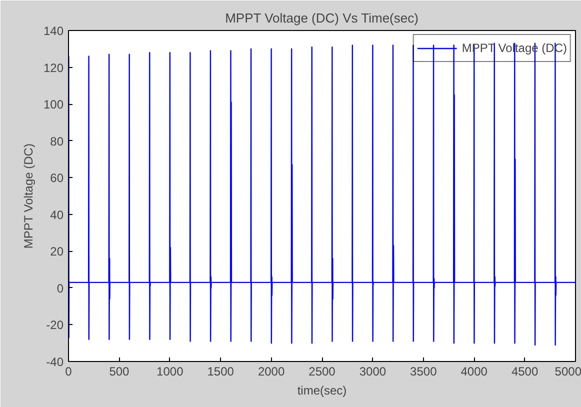  Describe the element at coordinates (321, 18) in the screenshot. I see `chart-title: MPPT Voltage (DC) Vs Time(sec)` at that location.